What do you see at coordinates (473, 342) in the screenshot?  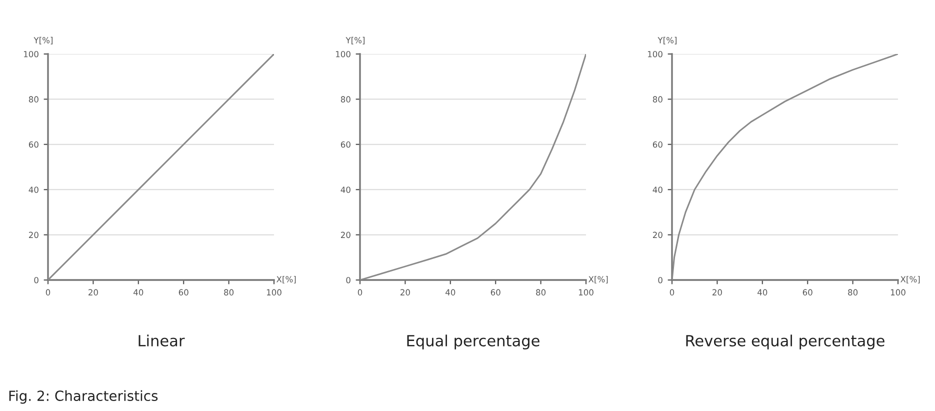 I see `text: Equal percentage` at bounding box center [473, 342].